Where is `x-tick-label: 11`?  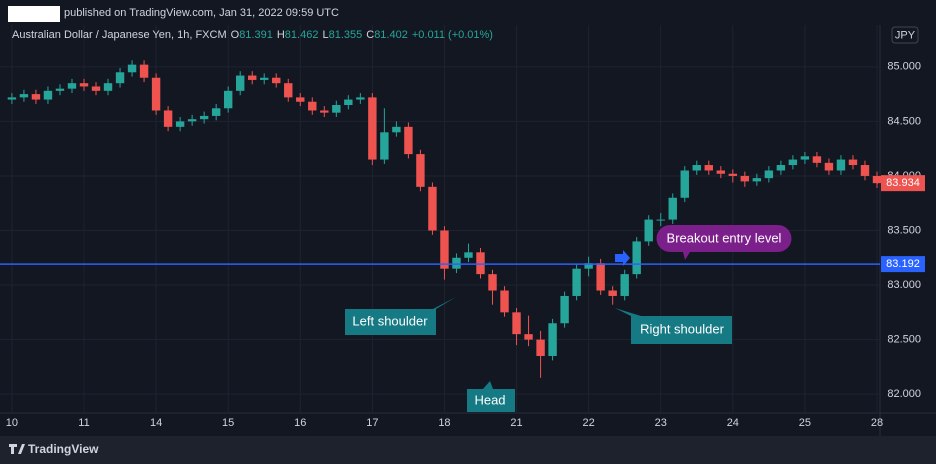
x-tick-label: 11 is located at coordinates (83, 423).